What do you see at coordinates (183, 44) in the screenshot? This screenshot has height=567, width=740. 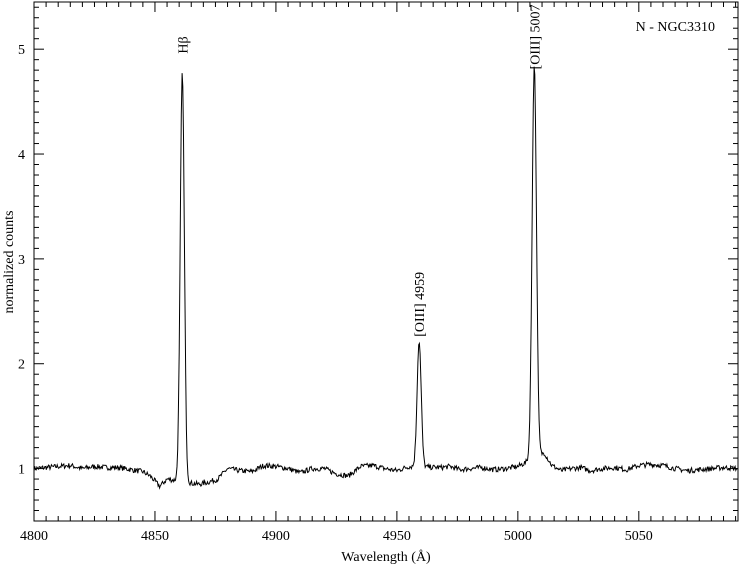 I see `emission-line-label: Hβ` at bounding box center [183, 44].